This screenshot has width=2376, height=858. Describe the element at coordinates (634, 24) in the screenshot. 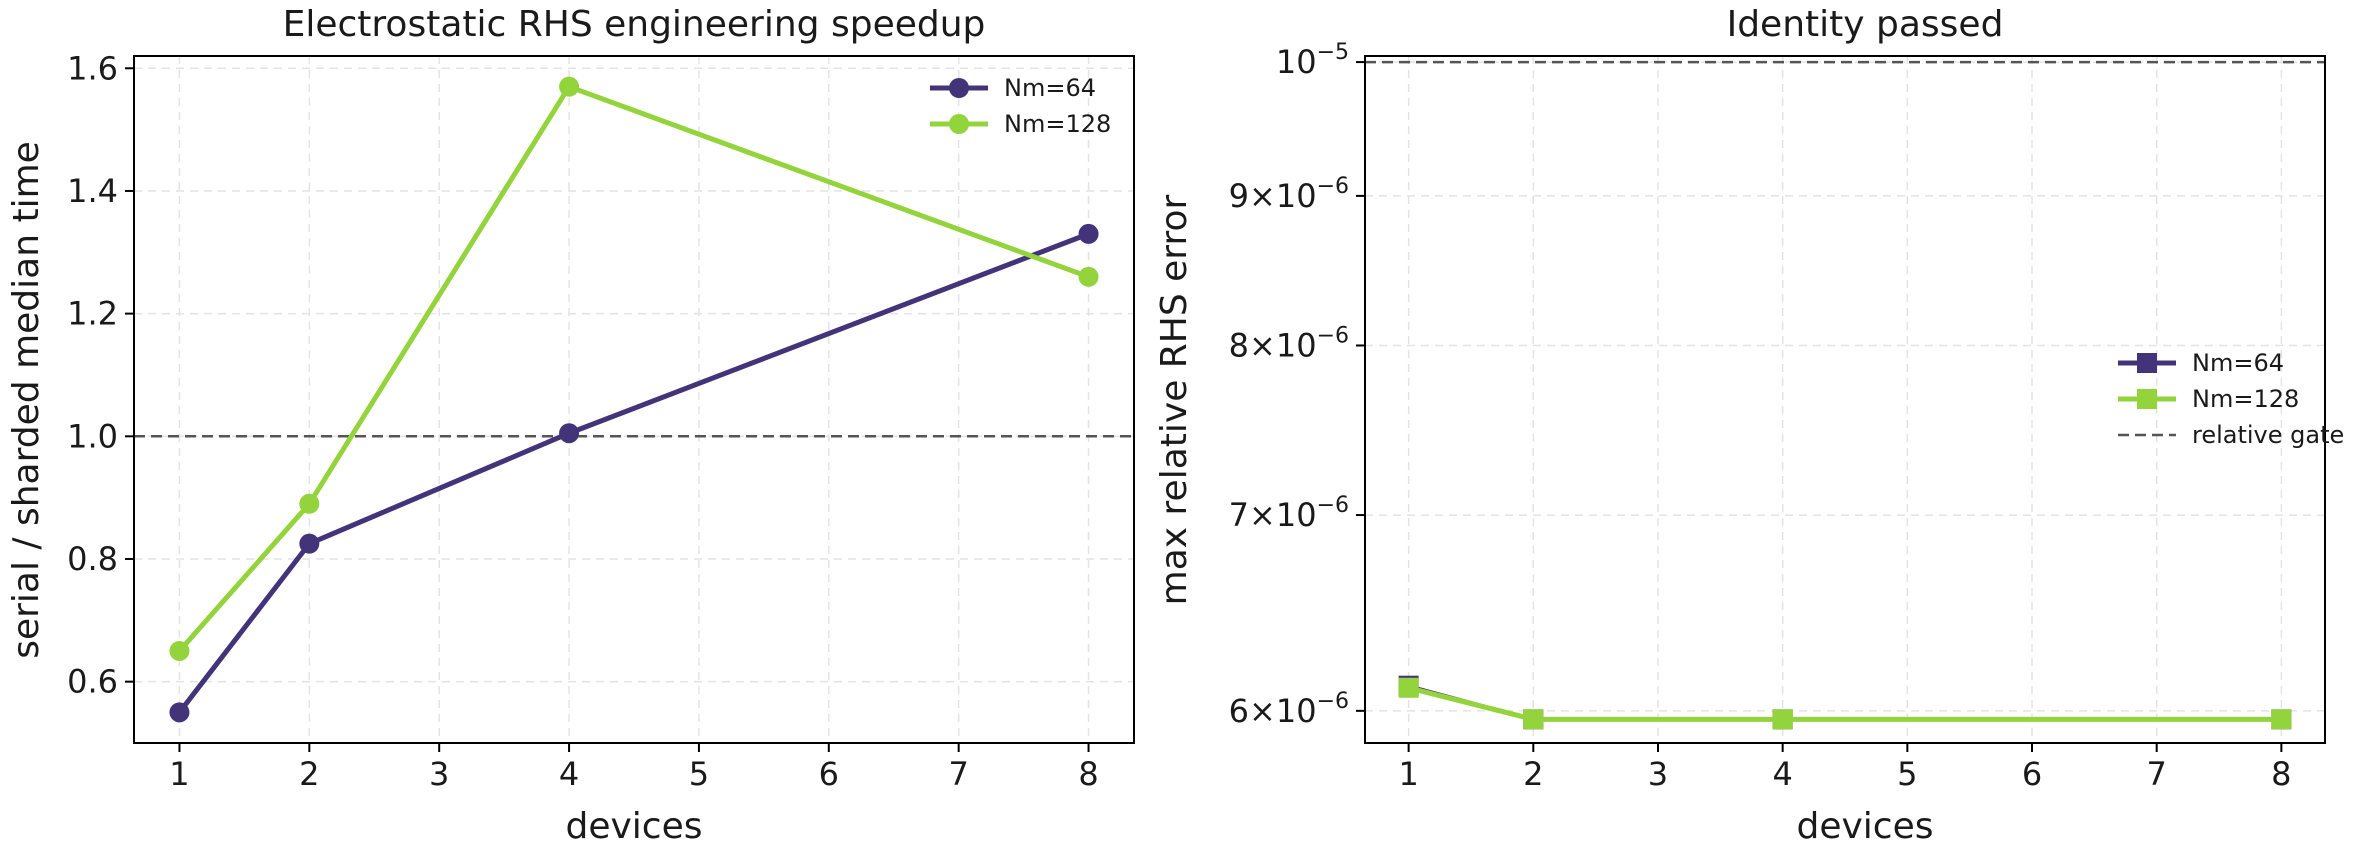

I see `chart-title: Electrostatic RHS engineering speedup` at that location.